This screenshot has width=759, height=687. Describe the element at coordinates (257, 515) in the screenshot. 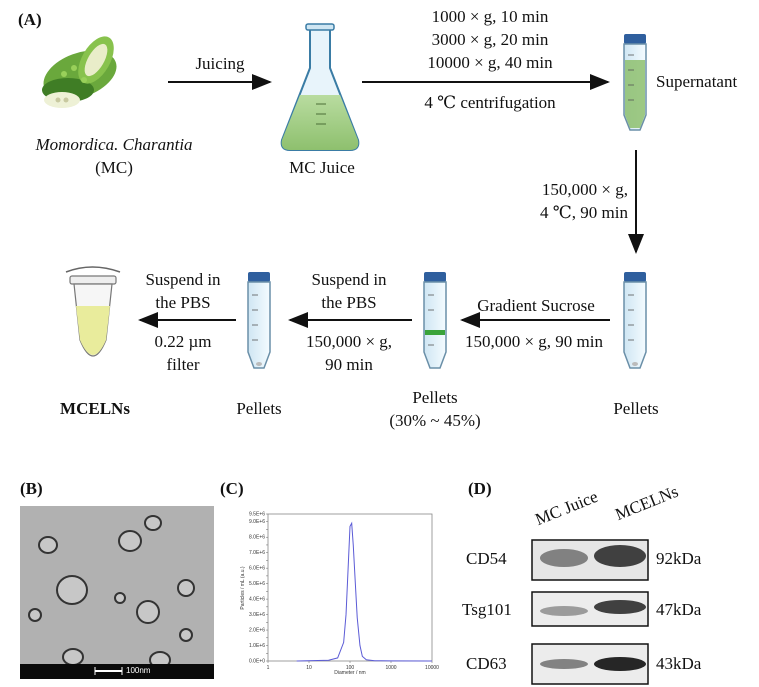

I see `chart-y-tick-label: 9.5E+6` at that location.